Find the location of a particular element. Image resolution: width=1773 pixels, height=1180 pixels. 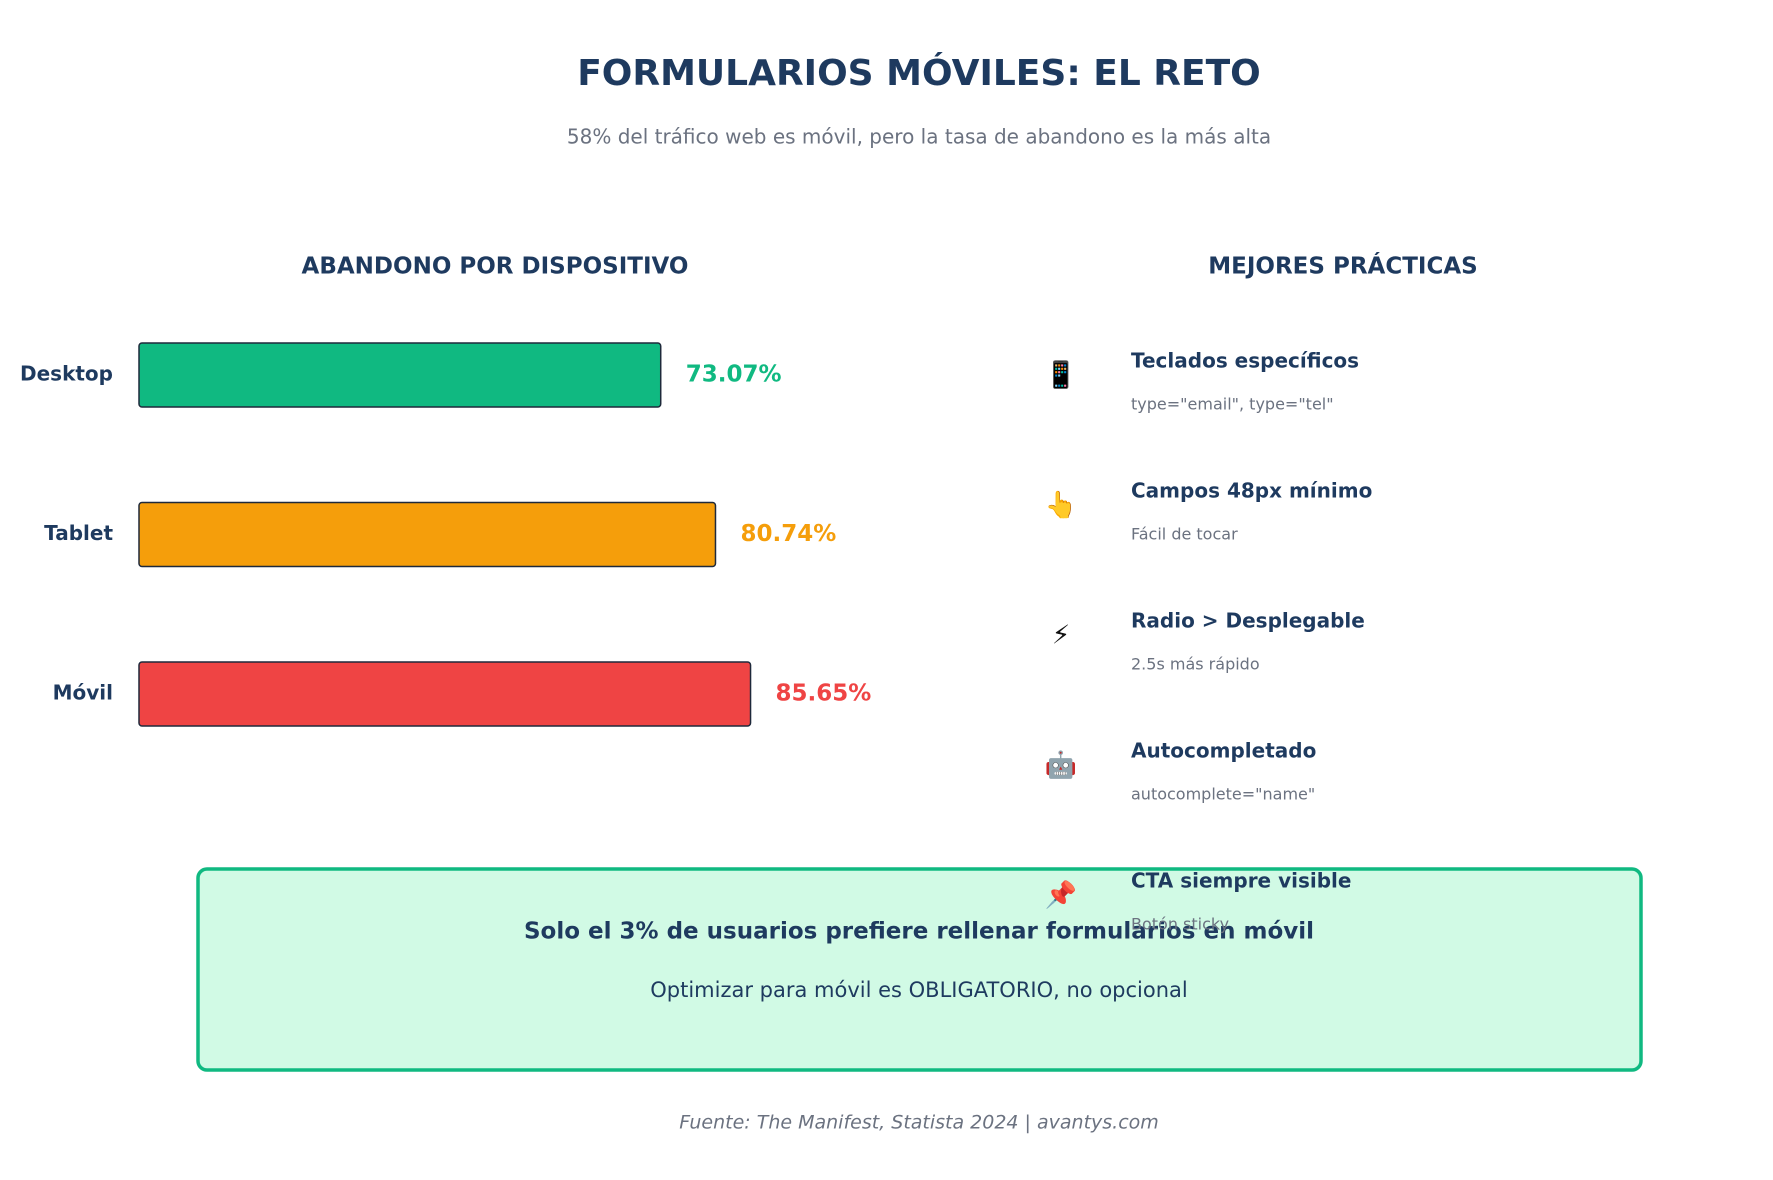

title: FORMULARIOS MÓVILES: EL RETO is located at coordinates (919, 73).